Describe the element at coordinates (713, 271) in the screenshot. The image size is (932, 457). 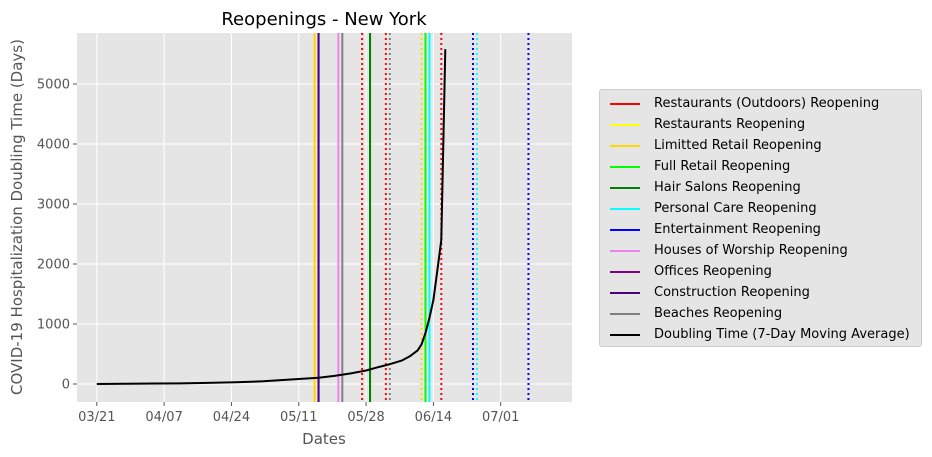
I see `legend-label: Offices Reopening` at that location.